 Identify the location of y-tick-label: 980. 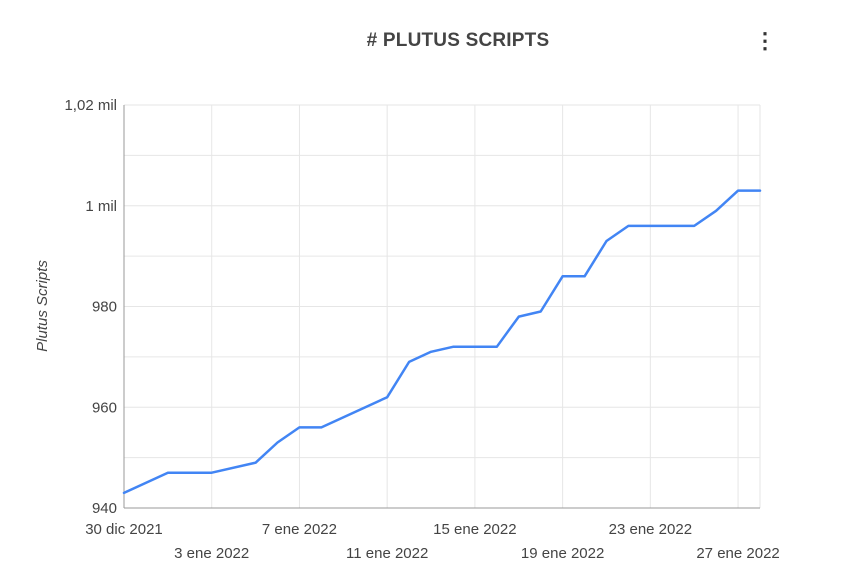
(104, 307).